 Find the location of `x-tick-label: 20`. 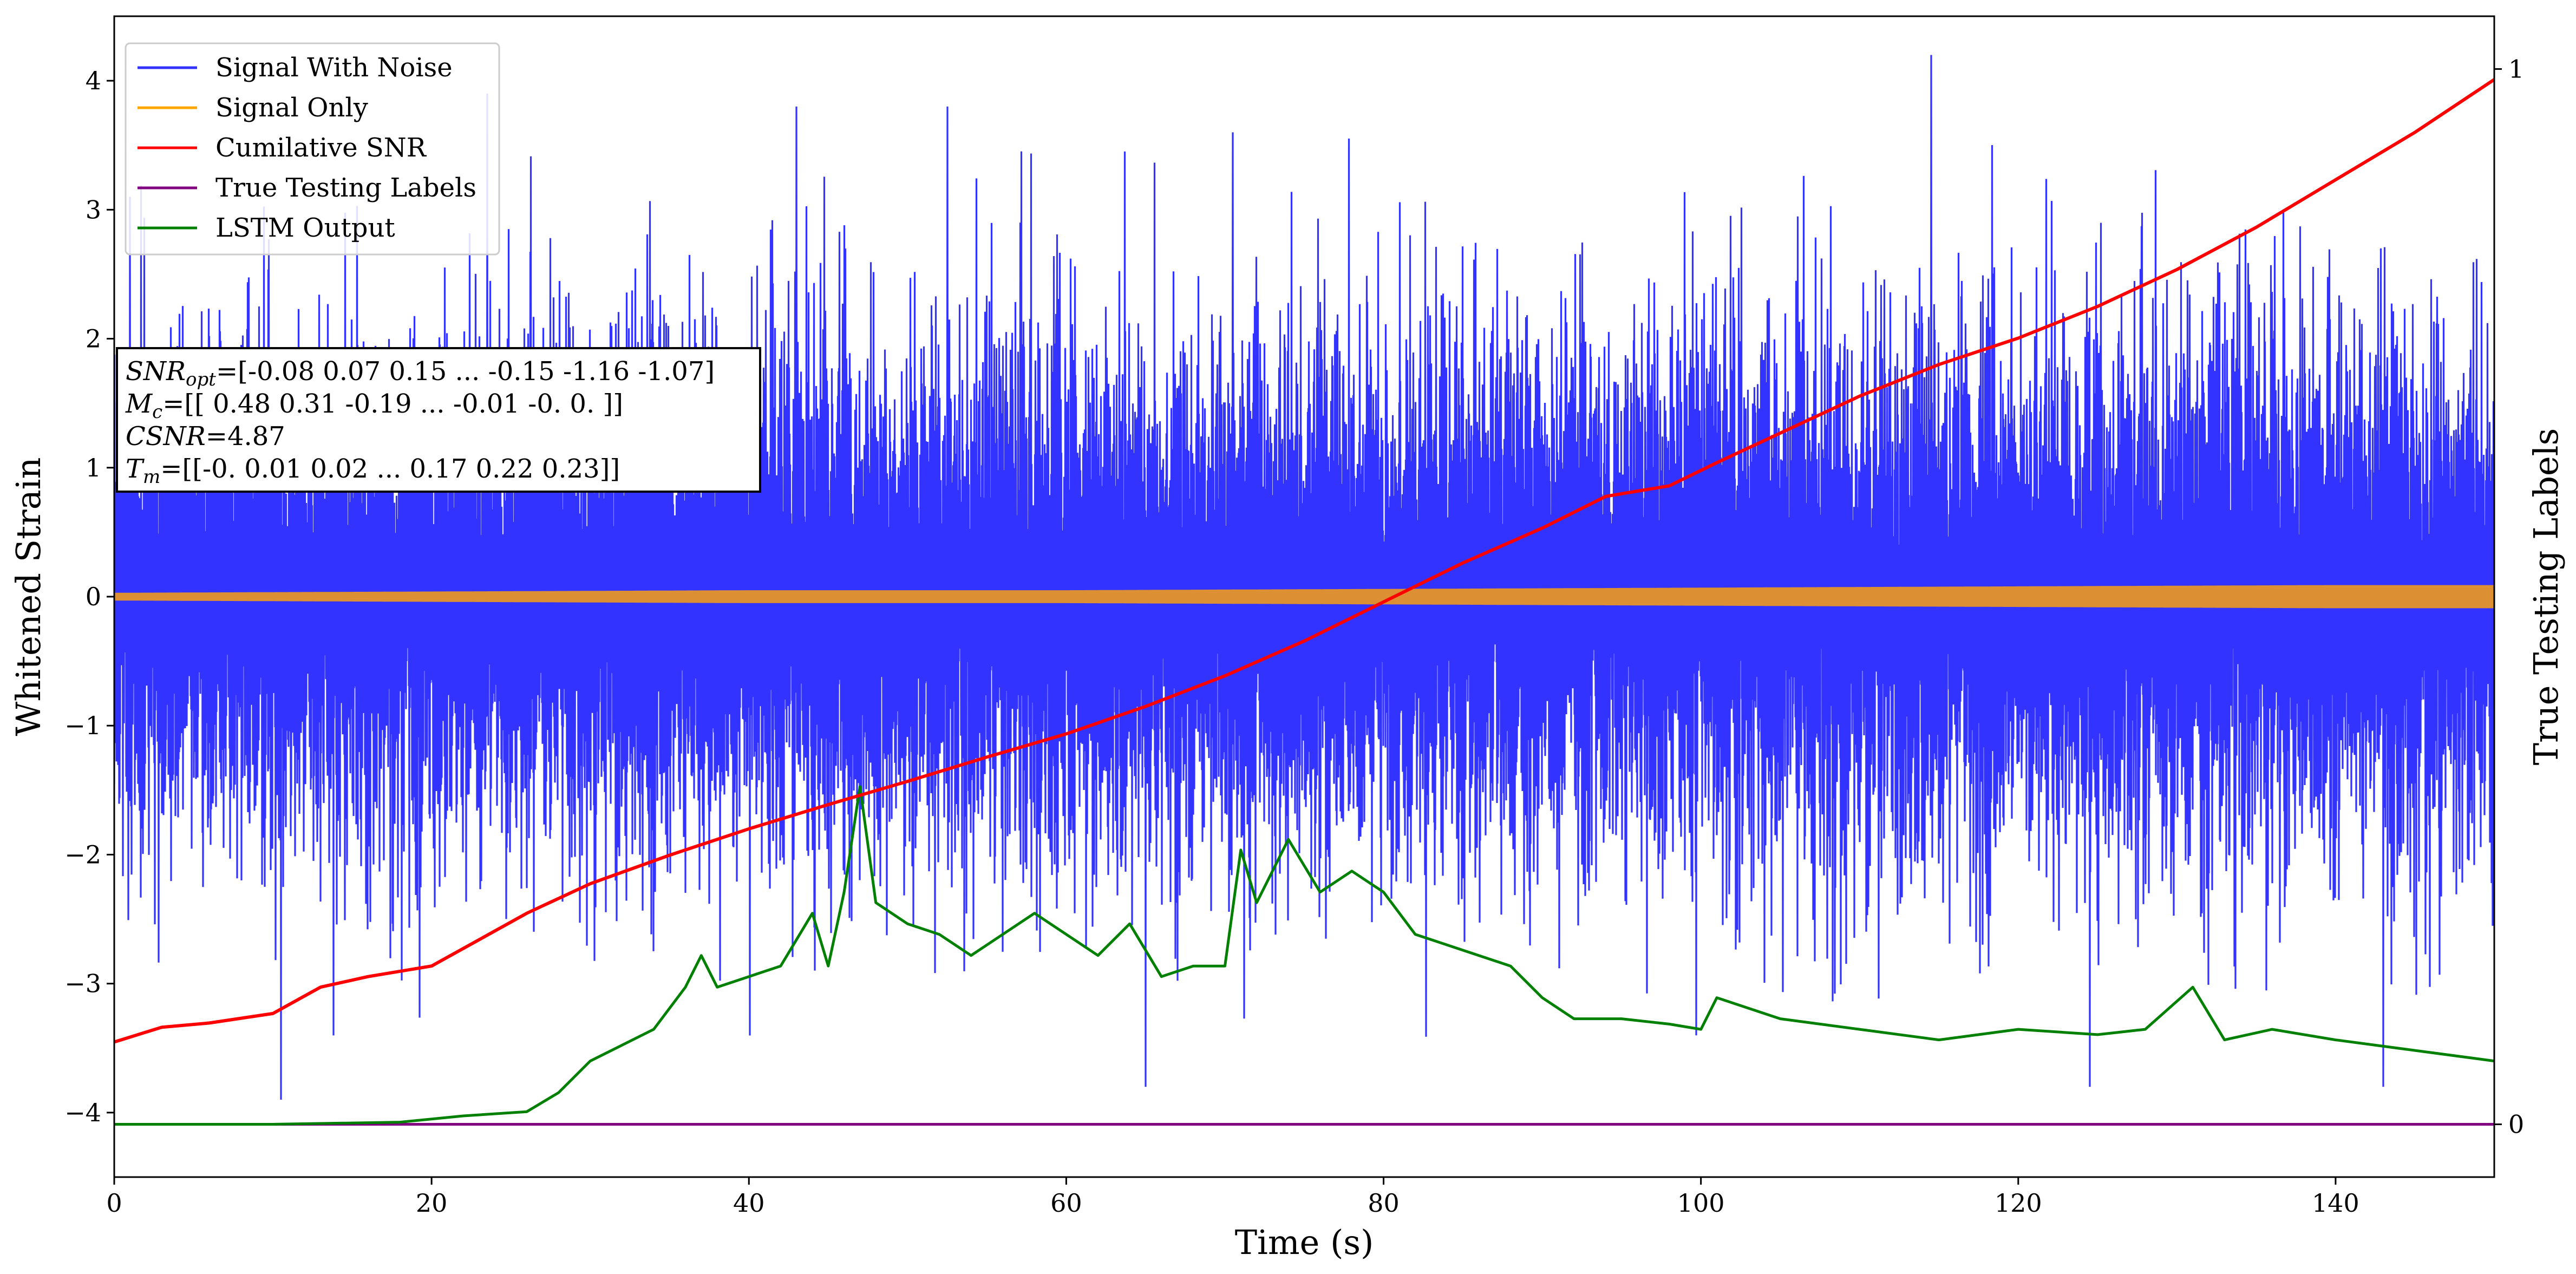

x-tick-label: 20 is located at coordinates (432, 1203).